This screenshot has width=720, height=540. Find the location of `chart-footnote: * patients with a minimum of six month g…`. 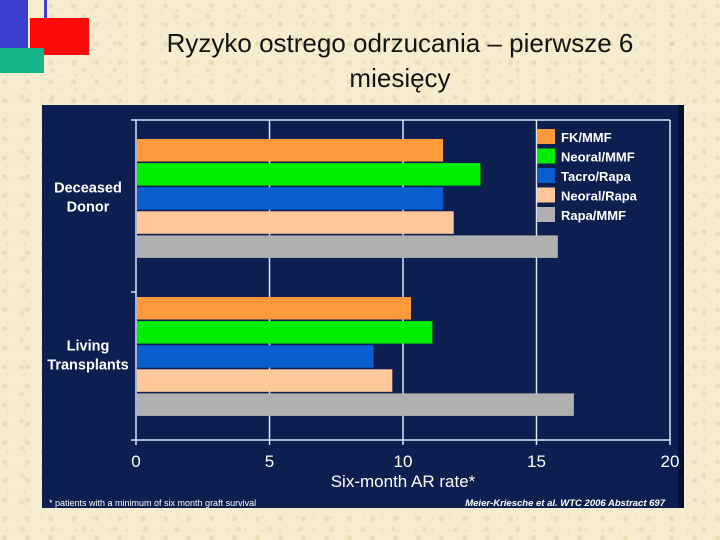

chart-footnote: * patients with a minimum of six month g… is located at coordinates (152, 503).